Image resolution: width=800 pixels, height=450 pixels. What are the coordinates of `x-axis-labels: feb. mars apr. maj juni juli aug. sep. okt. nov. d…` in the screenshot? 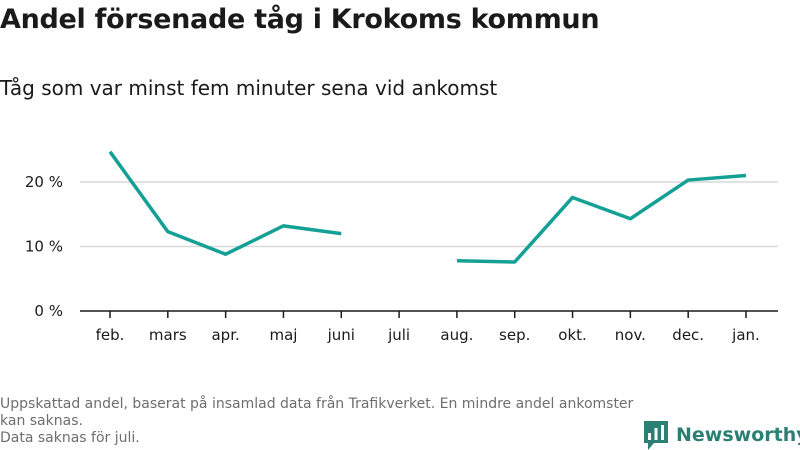 It's located at (428, 335).